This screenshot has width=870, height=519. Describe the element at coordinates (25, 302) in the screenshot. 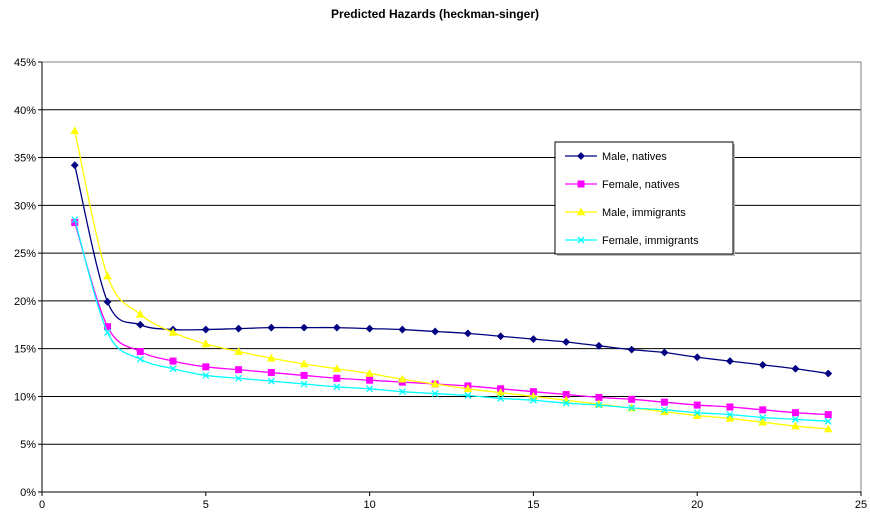

I see `y-tick-label: 20%` at that location.